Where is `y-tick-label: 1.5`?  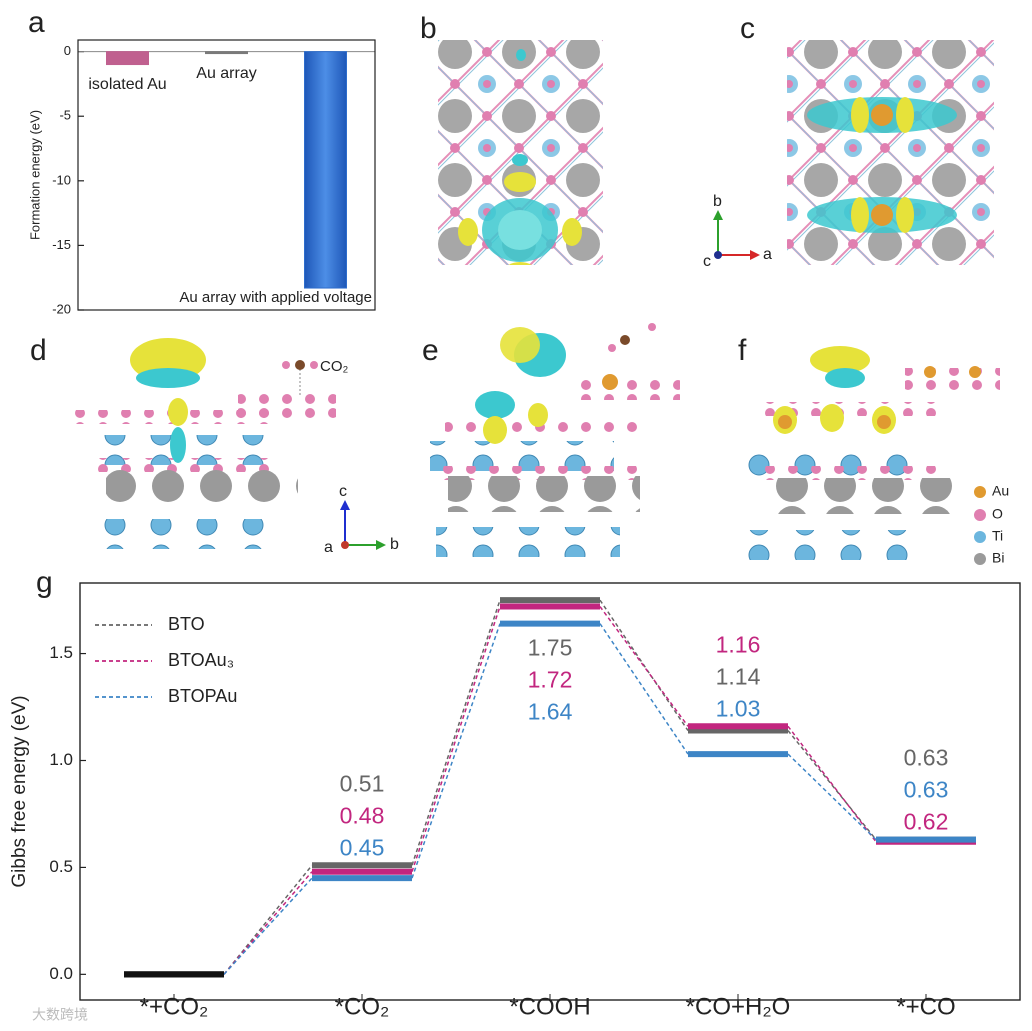
y-tick-label: 1.5 is located at coordinates (61, 652).